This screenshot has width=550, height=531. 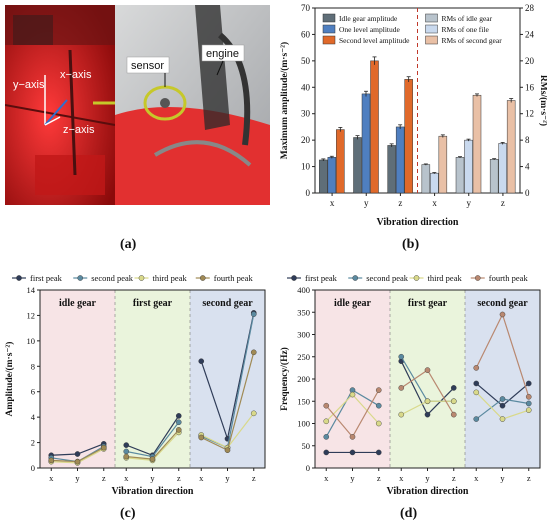 I want to click on legend-label: Second level amplitude, so click(x=374, y=40).